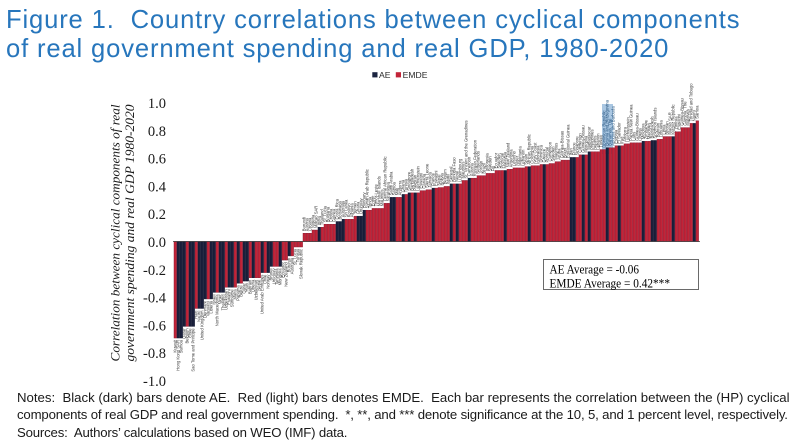 This screenshot has width=800, height=442. I want to click on svg-text: Fiji, so click(493, 168).